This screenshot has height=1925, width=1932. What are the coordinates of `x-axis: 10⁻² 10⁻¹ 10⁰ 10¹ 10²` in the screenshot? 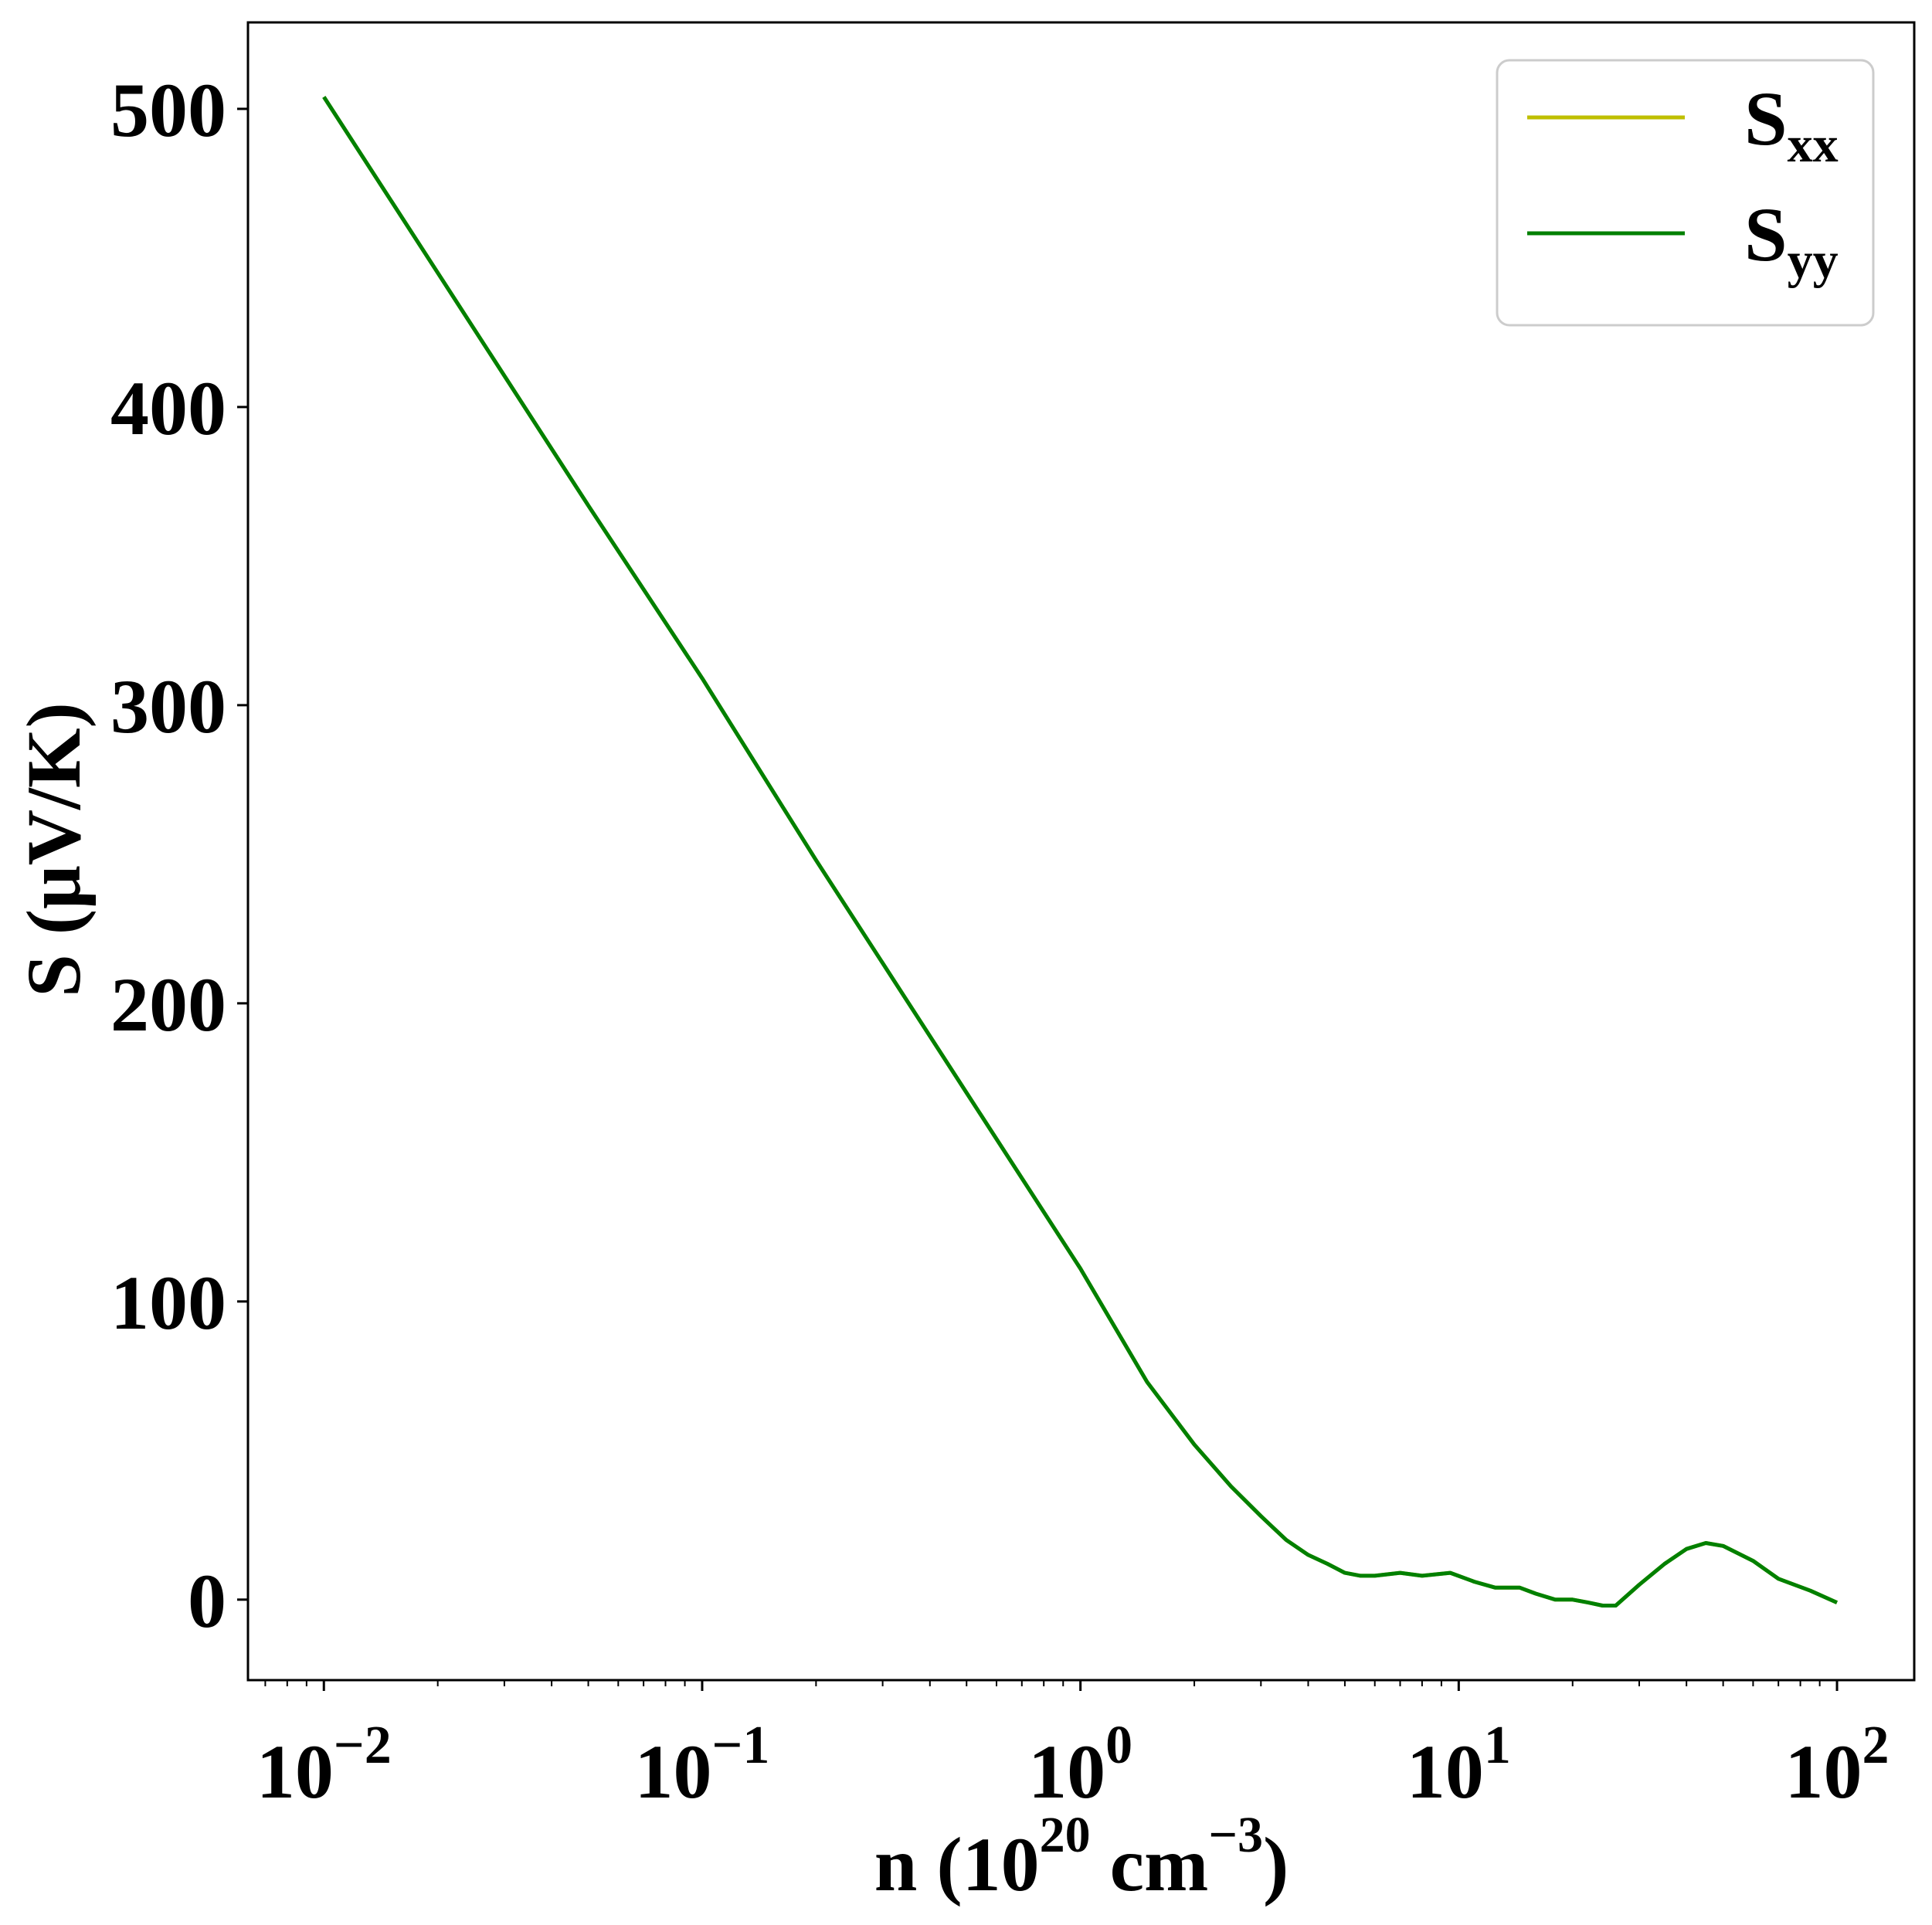 It's located at (1073, 1747).